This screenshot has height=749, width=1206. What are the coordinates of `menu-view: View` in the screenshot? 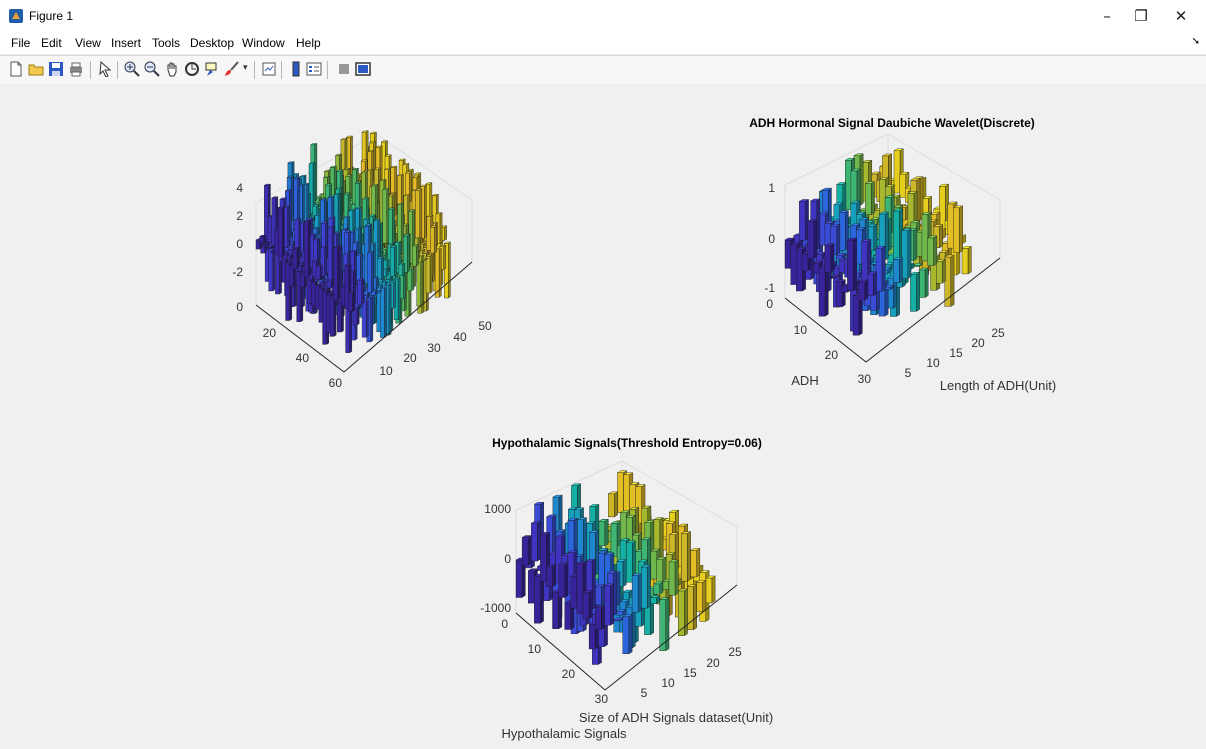 It's located at (88, 43).